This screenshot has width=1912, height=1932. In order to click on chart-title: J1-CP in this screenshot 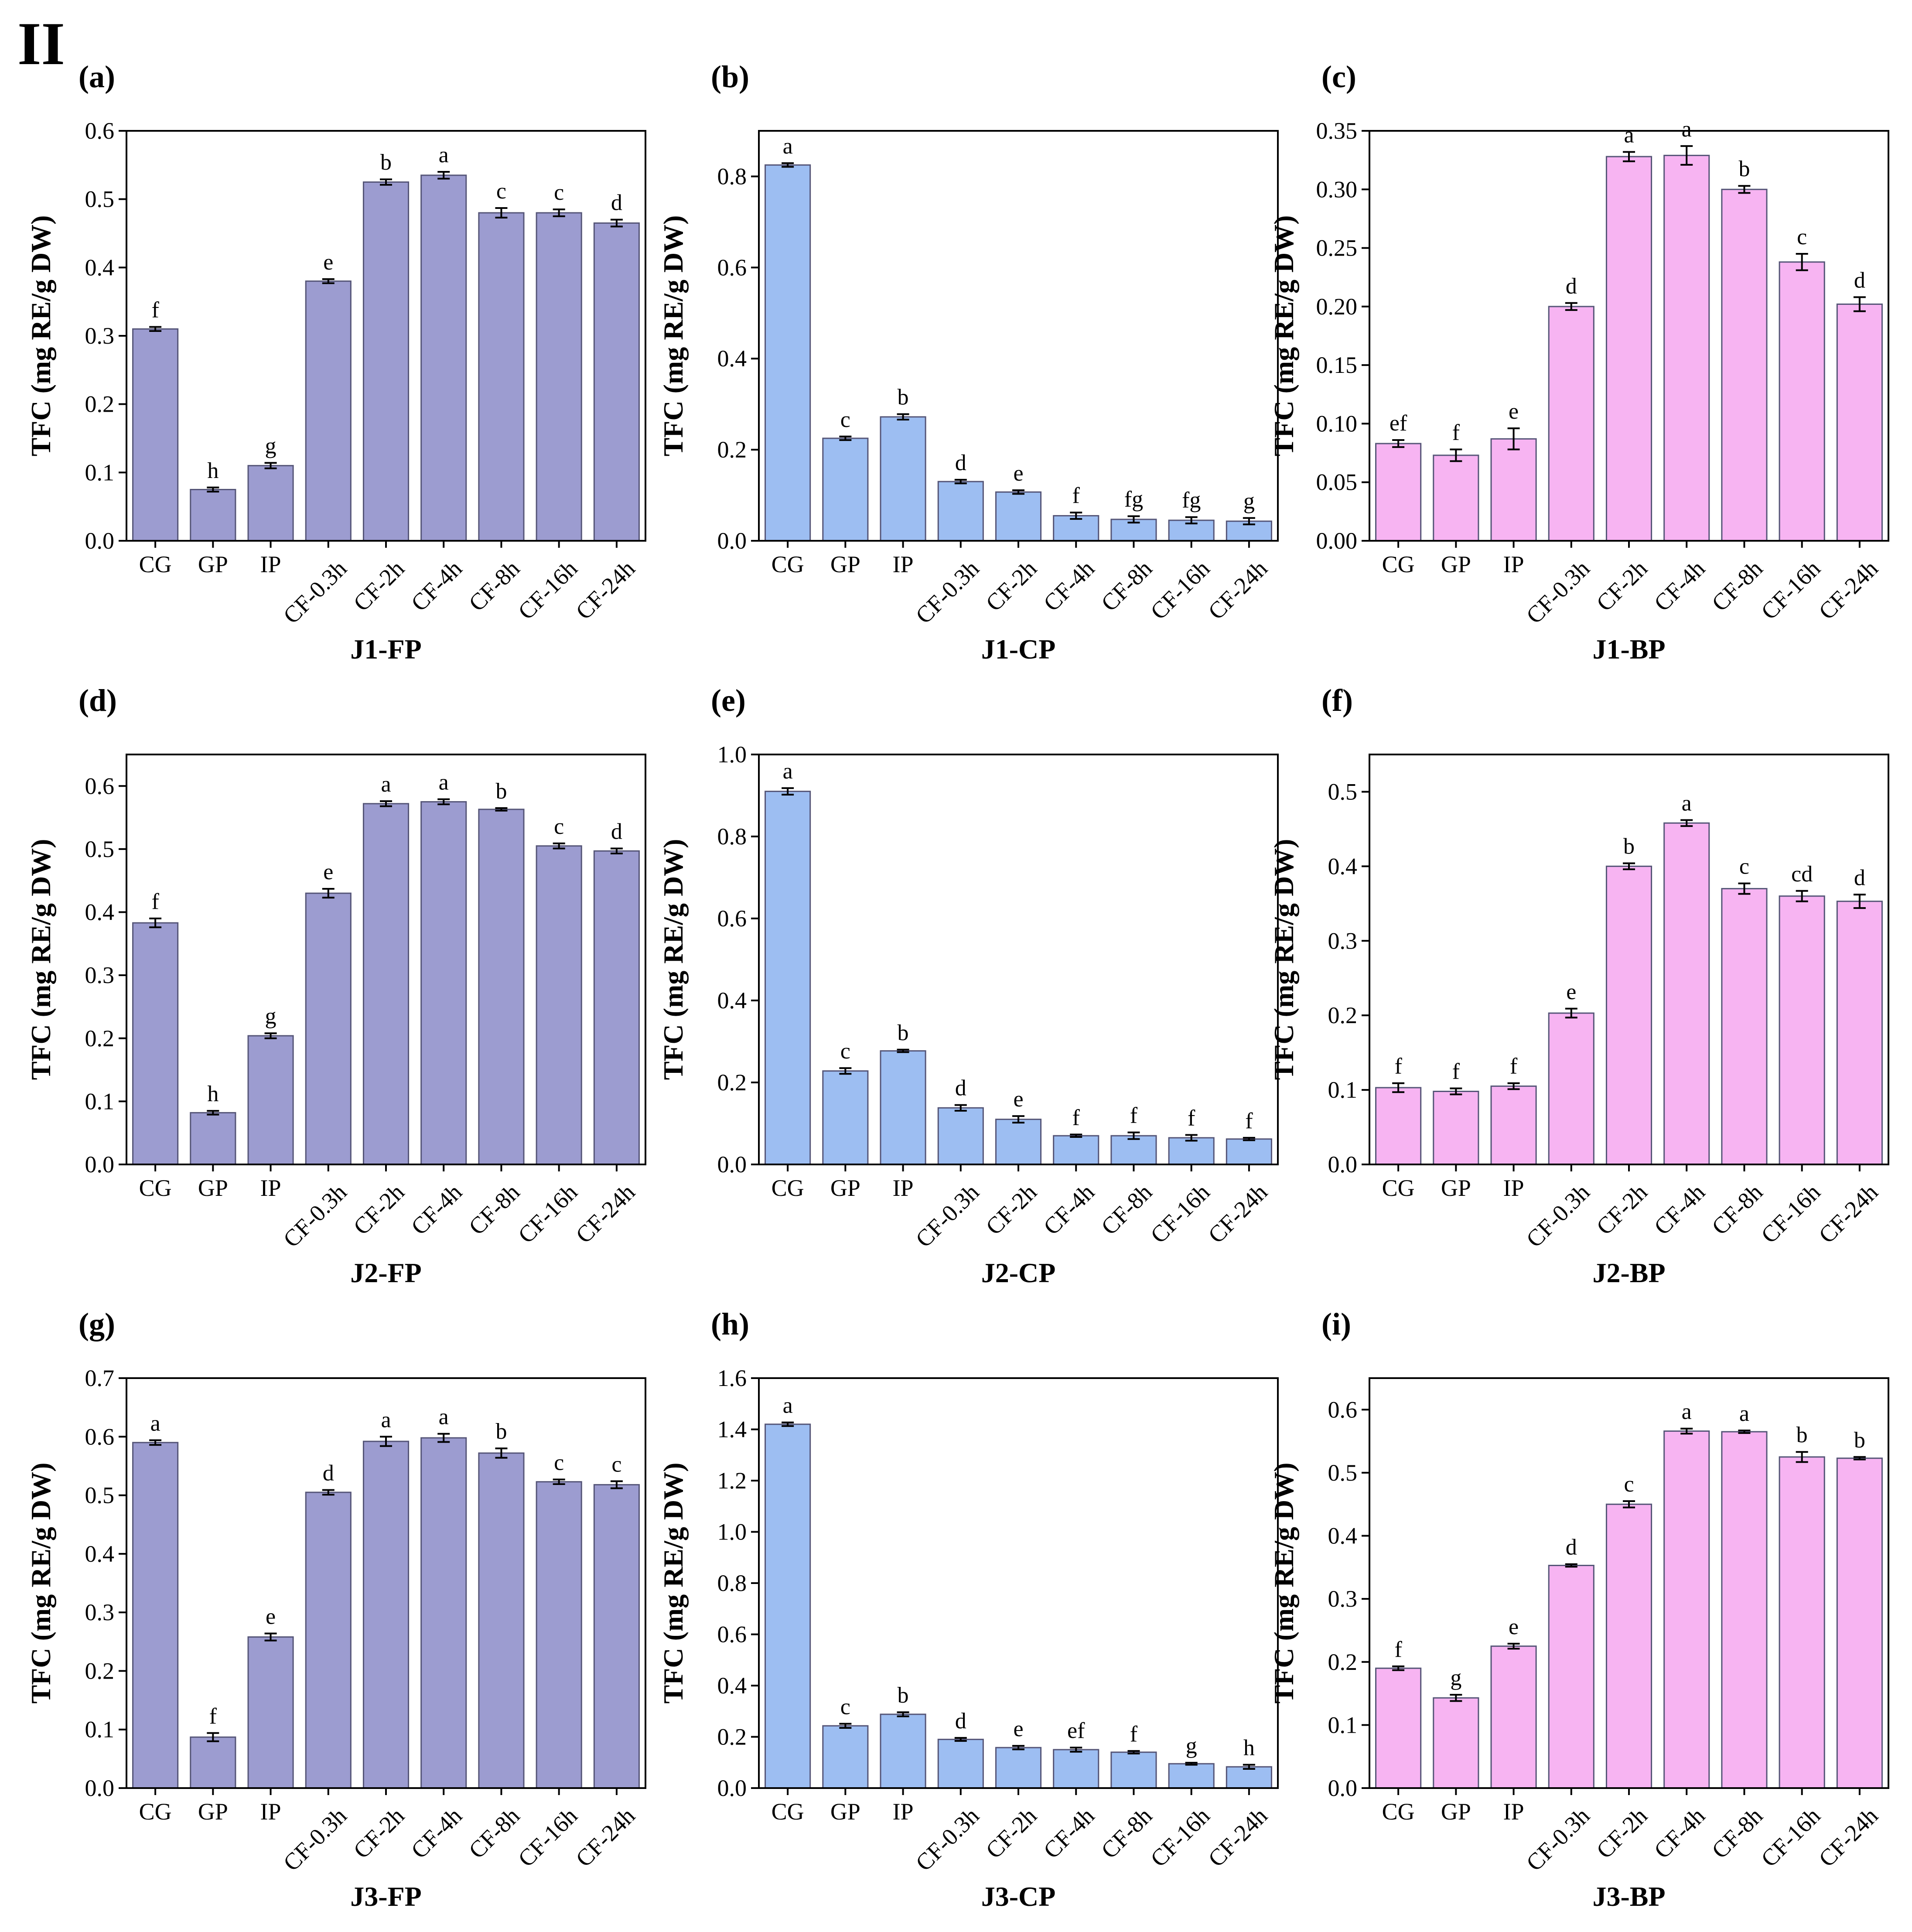, I will do `click(1018, 649)`.